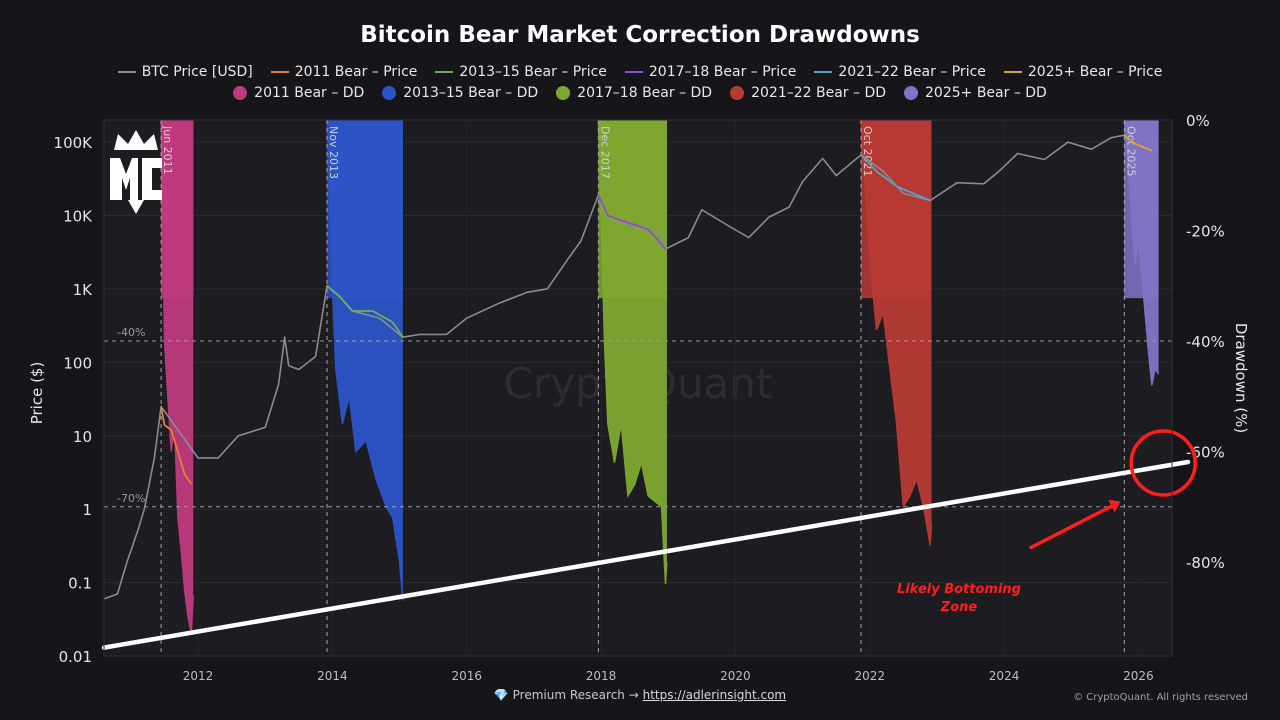 The height and width of the screenshot is (720, 1280). I want to click on dd-area-2025-bear-dd, so click(1141, 253).